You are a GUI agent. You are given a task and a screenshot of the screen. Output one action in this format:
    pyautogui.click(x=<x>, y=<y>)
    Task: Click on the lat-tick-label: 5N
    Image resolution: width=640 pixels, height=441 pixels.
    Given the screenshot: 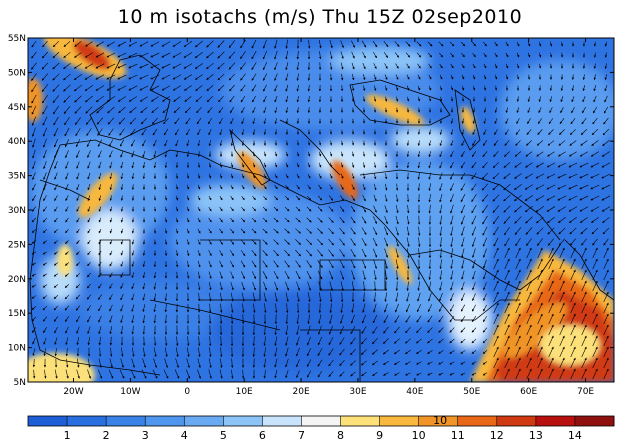 What is the action you would take?
    pyautogui.click(x=20, y=383)
    